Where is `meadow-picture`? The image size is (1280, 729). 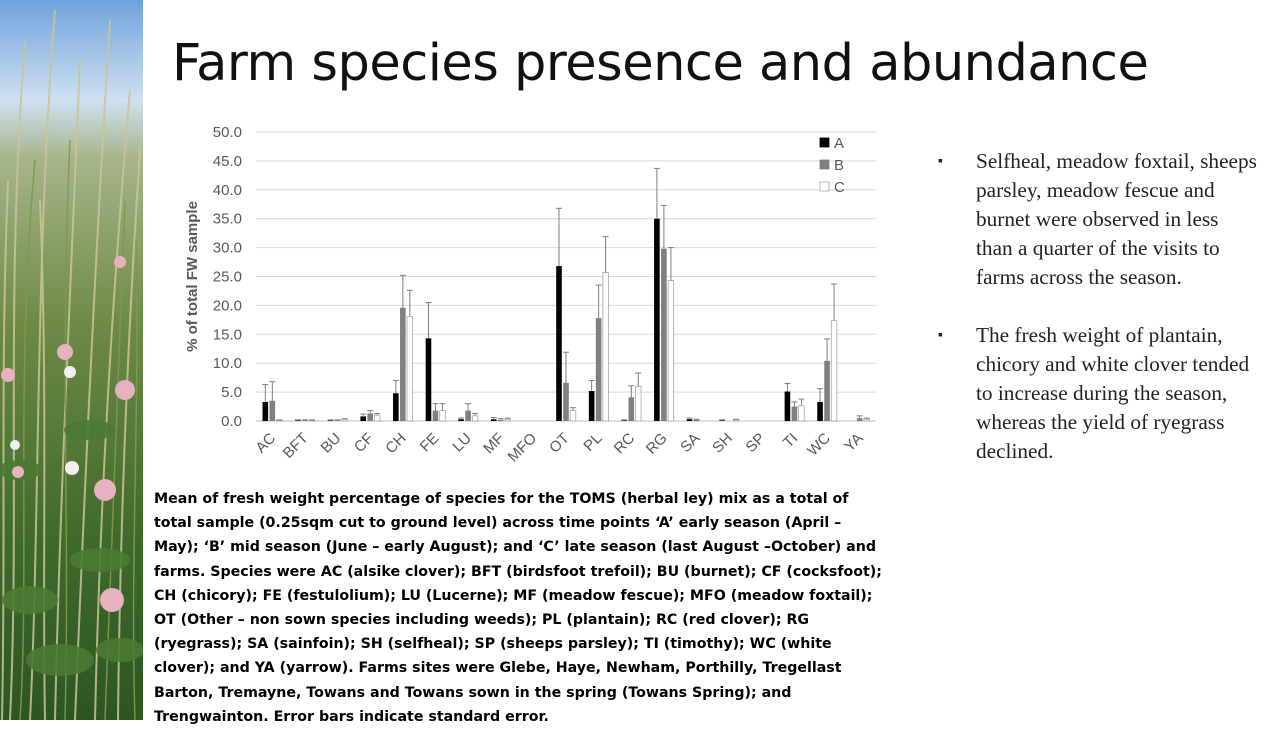 meadow-picture is located at coordinates (71, 360).